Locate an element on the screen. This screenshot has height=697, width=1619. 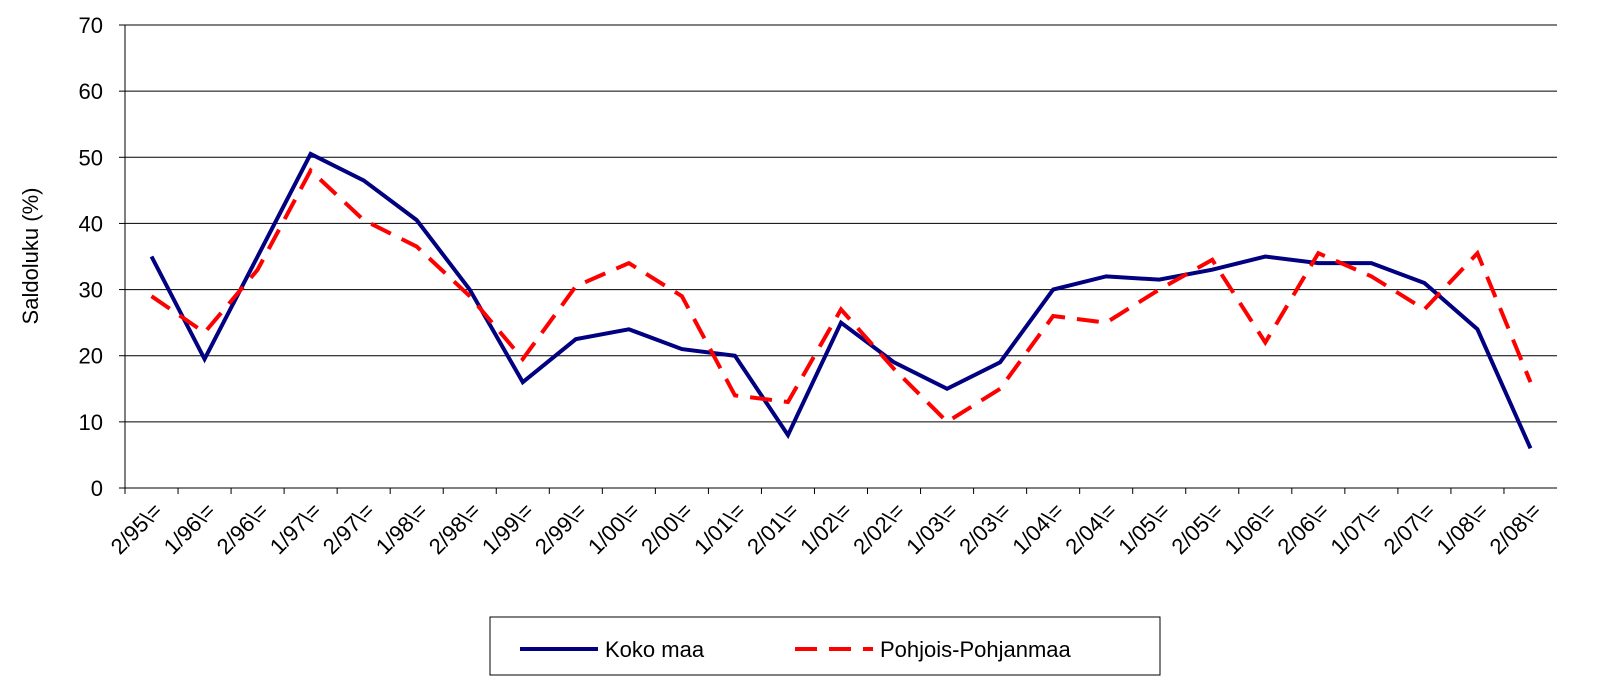
x-tick-label: 2/01\= is located at coordinates (772, 528).